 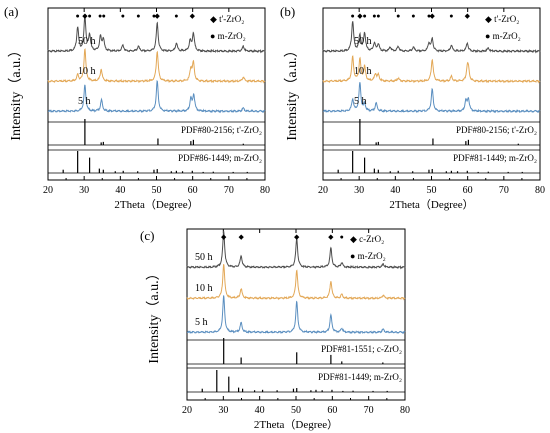 What do you see at coordinates (361, 349) in the screenshot?
I see `ref-label: PDF#81-1551; c-ZrO₂` at bounding box center [361, 349].